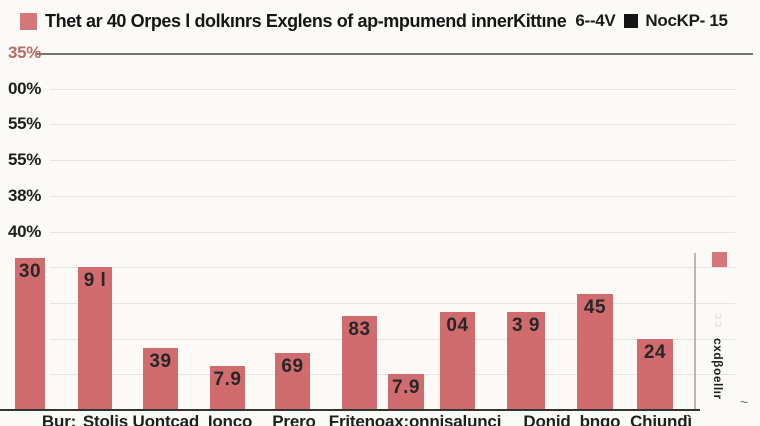 The width and height of the screenshot is (760, 426). What do you see at coordinates (292, 366) in the screenshot?
I see `bar-value-label: 69` at bounding box center [292, 366].